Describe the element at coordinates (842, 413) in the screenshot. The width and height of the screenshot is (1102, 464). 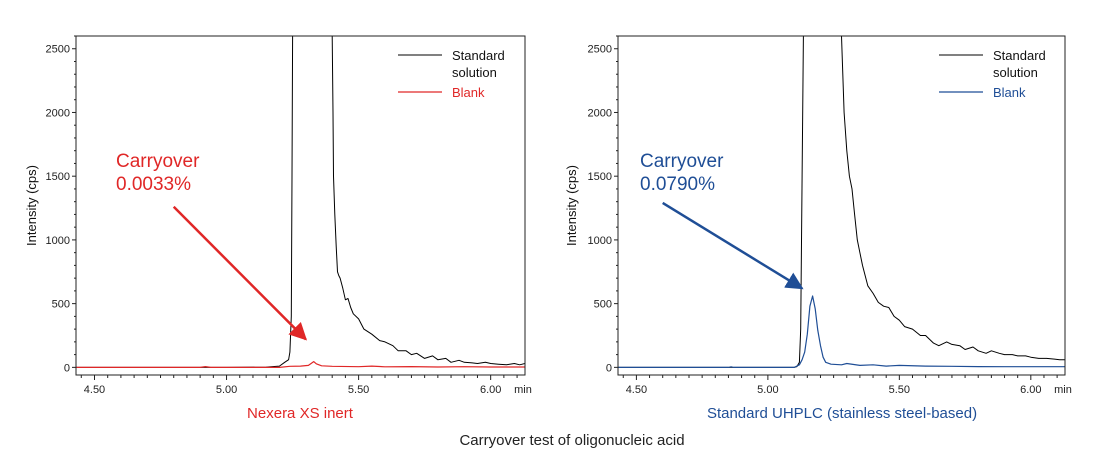
I see `panel-subtitle: Standard UHPLC (stainless steel-based)` at that location.